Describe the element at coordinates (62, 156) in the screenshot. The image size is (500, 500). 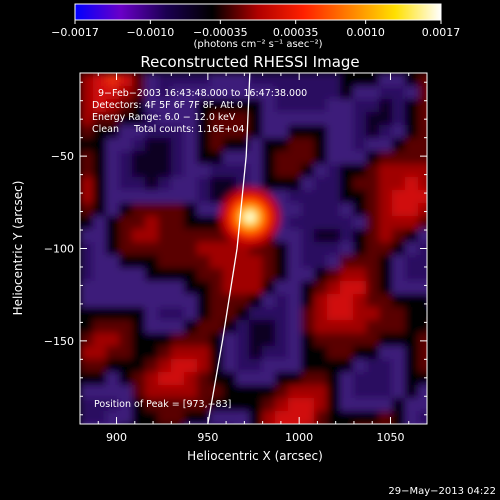
I see `y-tick-label: −50` at that location.